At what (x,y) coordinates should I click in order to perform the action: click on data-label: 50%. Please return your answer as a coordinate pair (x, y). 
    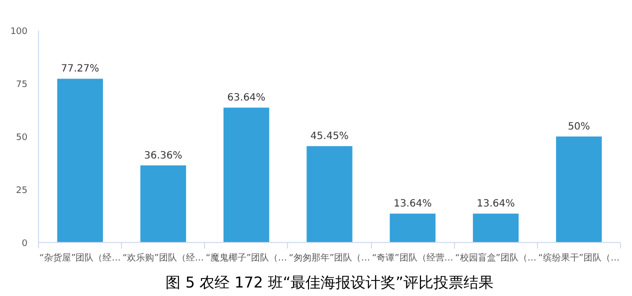
    Looking at the image, I should click on (579, 127).